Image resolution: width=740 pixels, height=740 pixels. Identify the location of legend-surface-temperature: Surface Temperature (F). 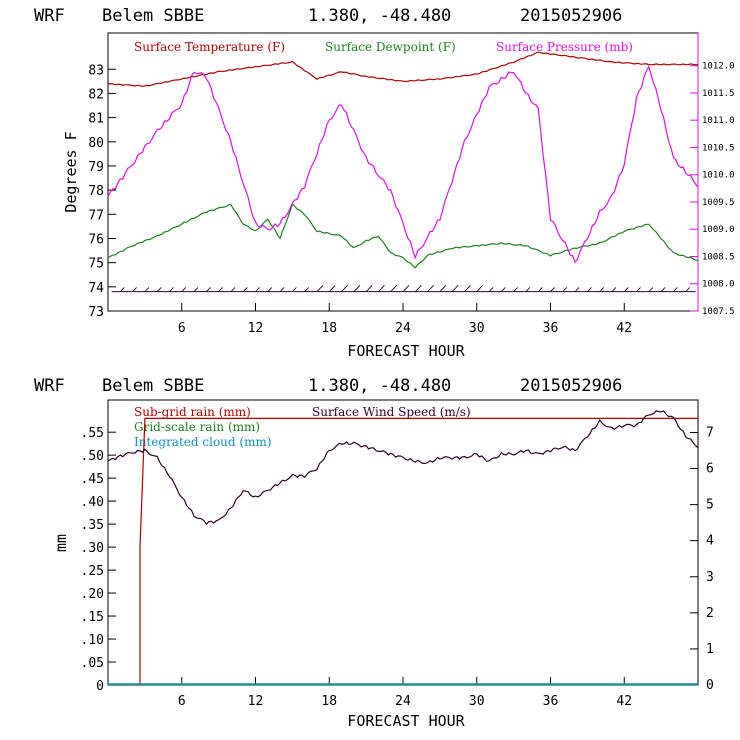
(209, 47).